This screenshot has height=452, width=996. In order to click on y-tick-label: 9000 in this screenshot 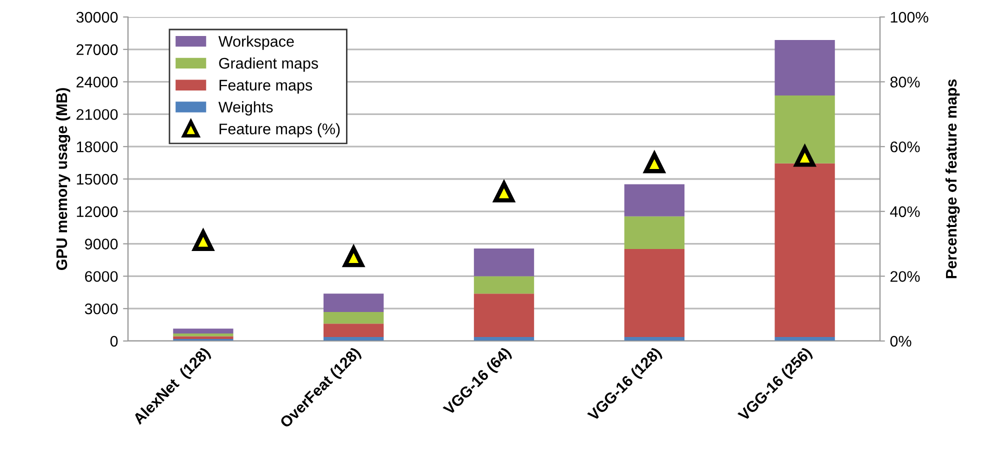, I will do `click(101, 244)`.